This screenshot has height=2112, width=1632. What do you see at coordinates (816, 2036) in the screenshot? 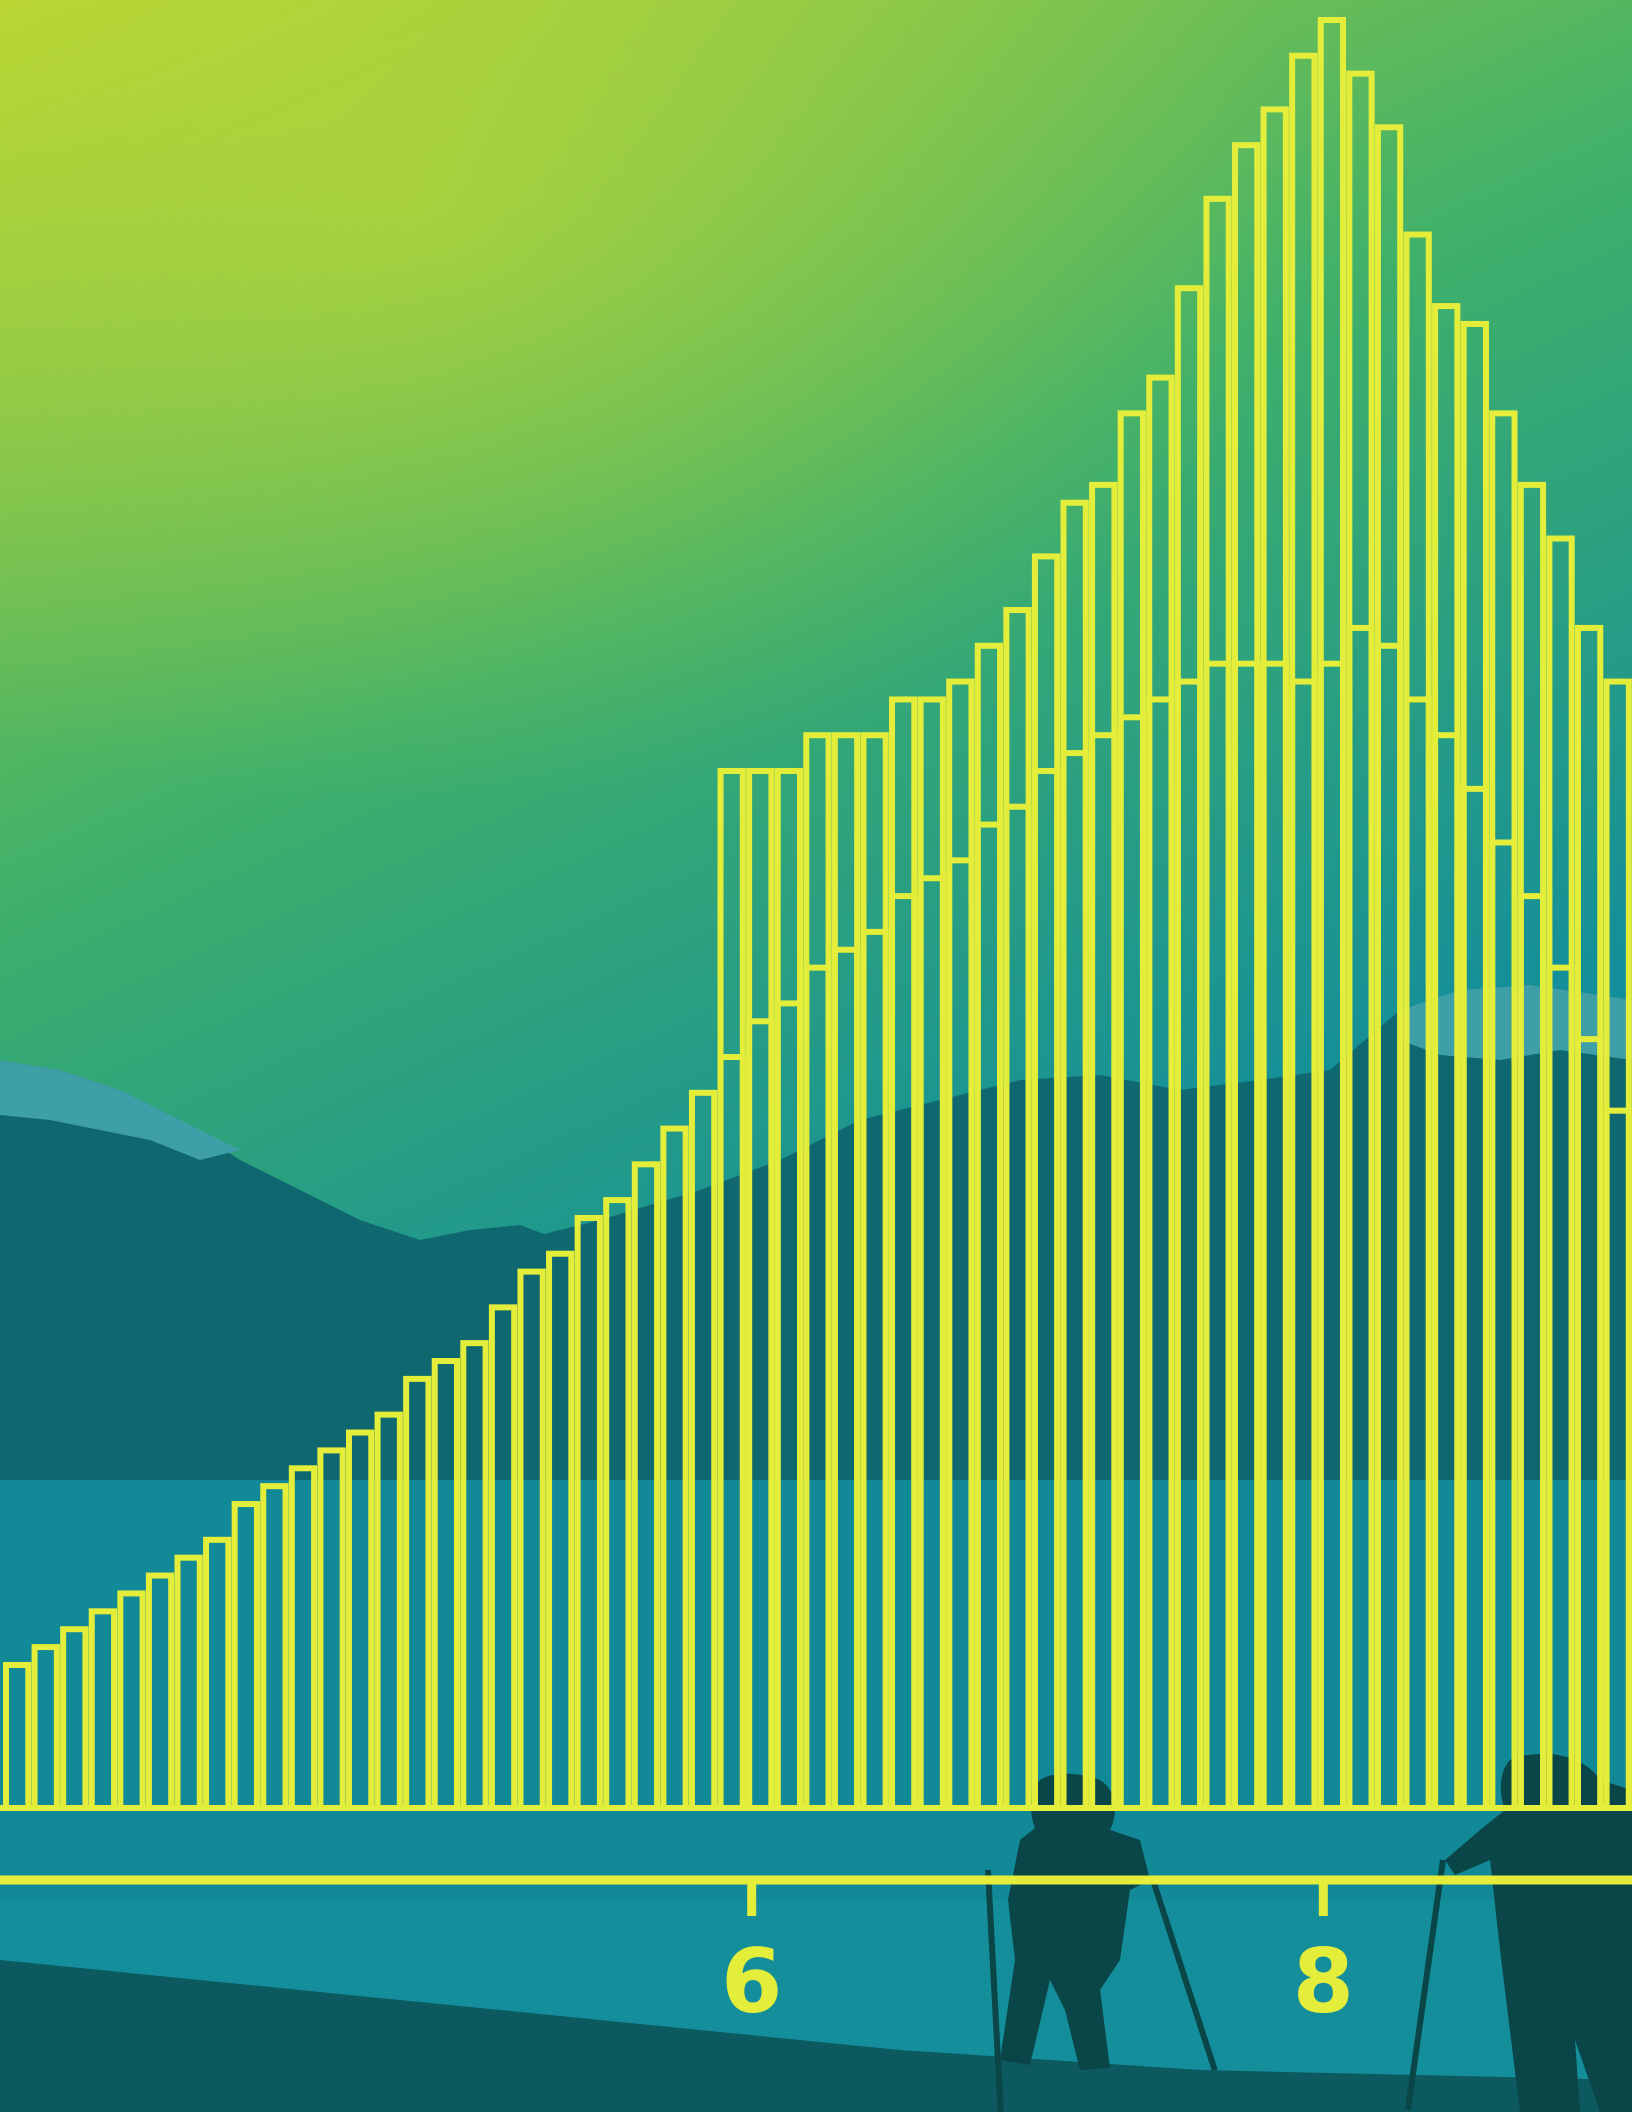
I see `foreground-slope` at bounding box center [816, 2036].